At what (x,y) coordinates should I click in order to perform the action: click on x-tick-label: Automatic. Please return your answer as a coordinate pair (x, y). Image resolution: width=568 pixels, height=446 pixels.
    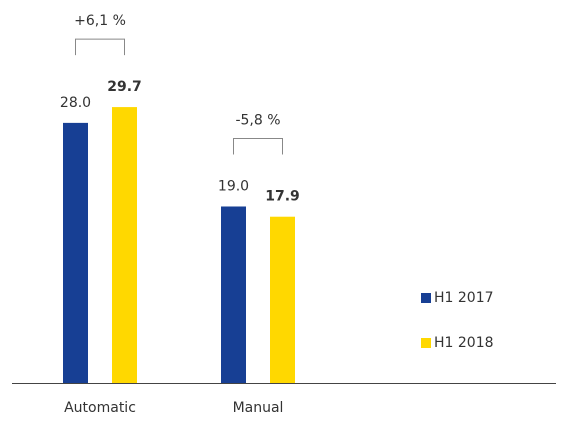
    Looking at the image, I should click on (100, 408).